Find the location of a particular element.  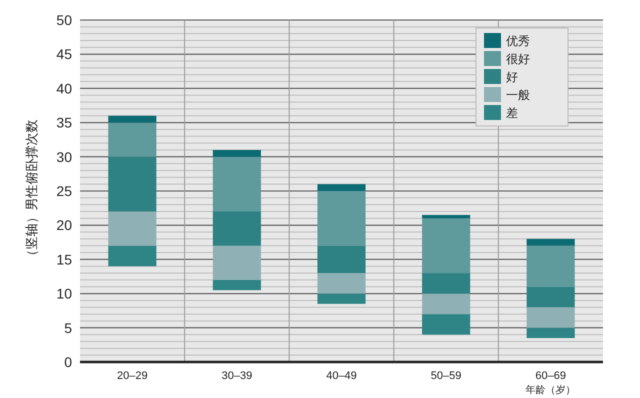

y-tick-label: 30 is located at coordinates (64, 156).